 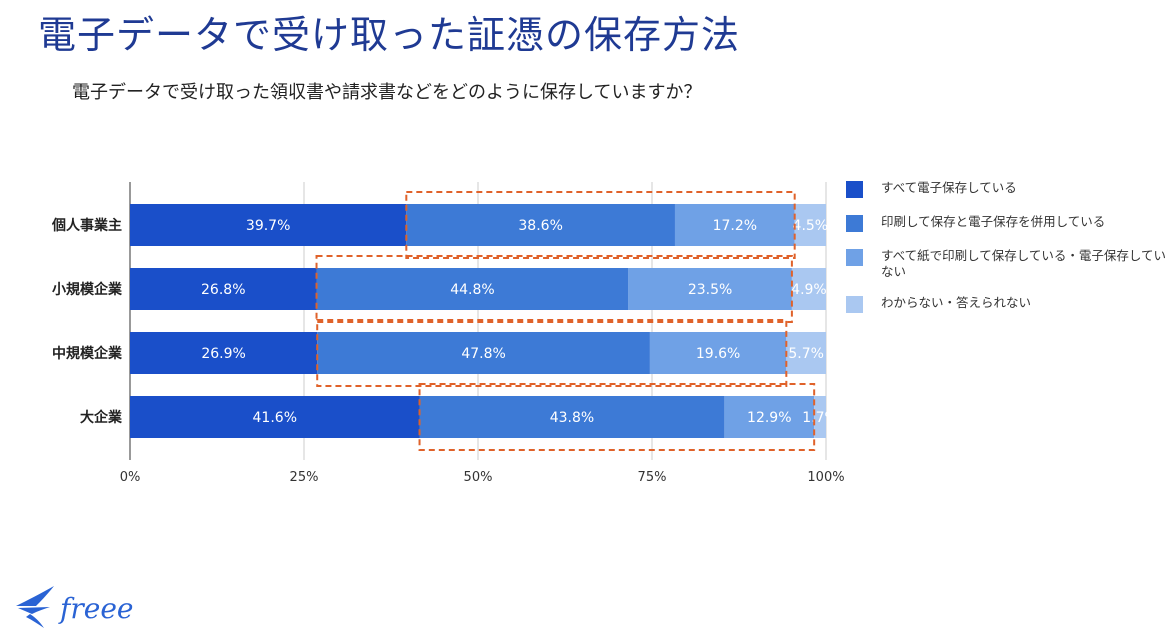 I want to click on legend-label: わからない・答えられない, so click(x=956, y=302).